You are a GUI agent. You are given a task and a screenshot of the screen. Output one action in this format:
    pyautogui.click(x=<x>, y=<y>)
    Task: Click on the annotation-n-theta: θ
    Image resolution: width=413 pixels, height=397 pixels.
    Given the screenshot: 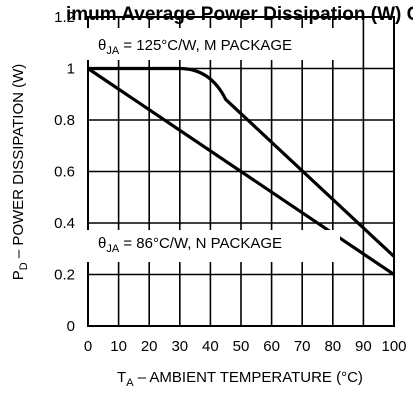 What is the action you would take?
    pyautogui.click(x=102, y=243)
    